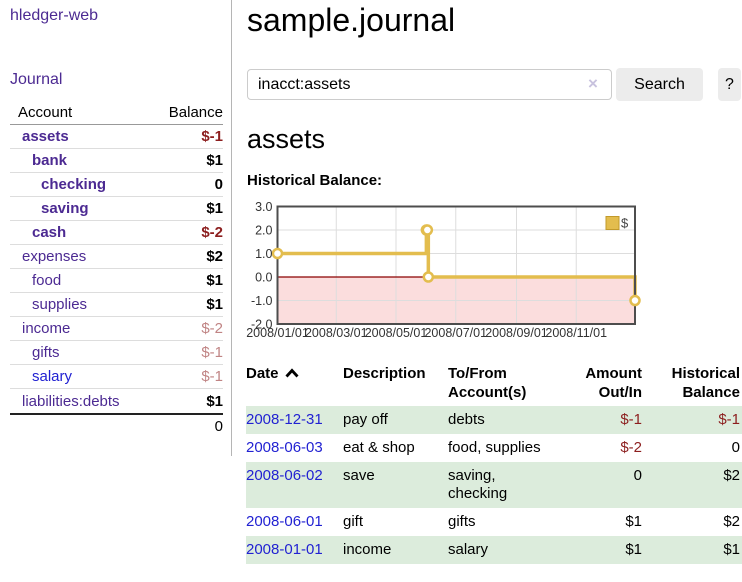  Describe the element at coordinates (294, 485) in the screenshot. I see `txn-date: 2008-06-02` at that location.